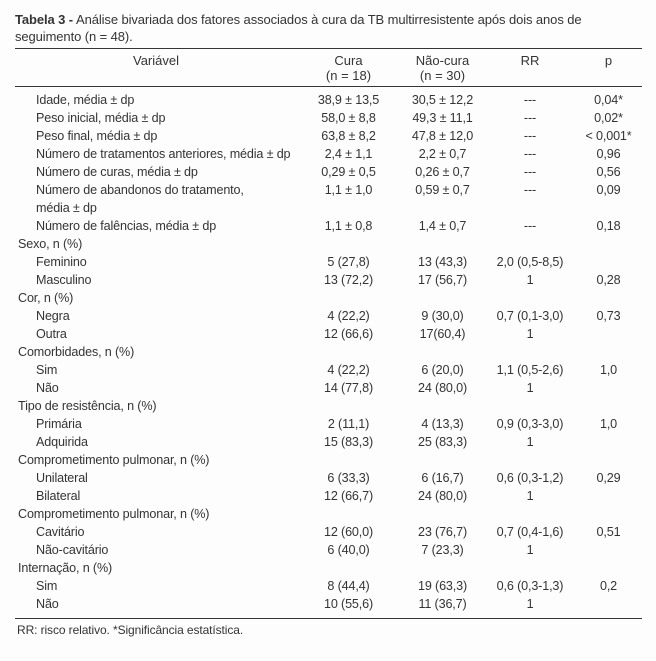  What do you see at coordinates (50, 244) in the screenshot?
I see `cell-label: Sexo, n (%)` at bounding box center [50, 244].